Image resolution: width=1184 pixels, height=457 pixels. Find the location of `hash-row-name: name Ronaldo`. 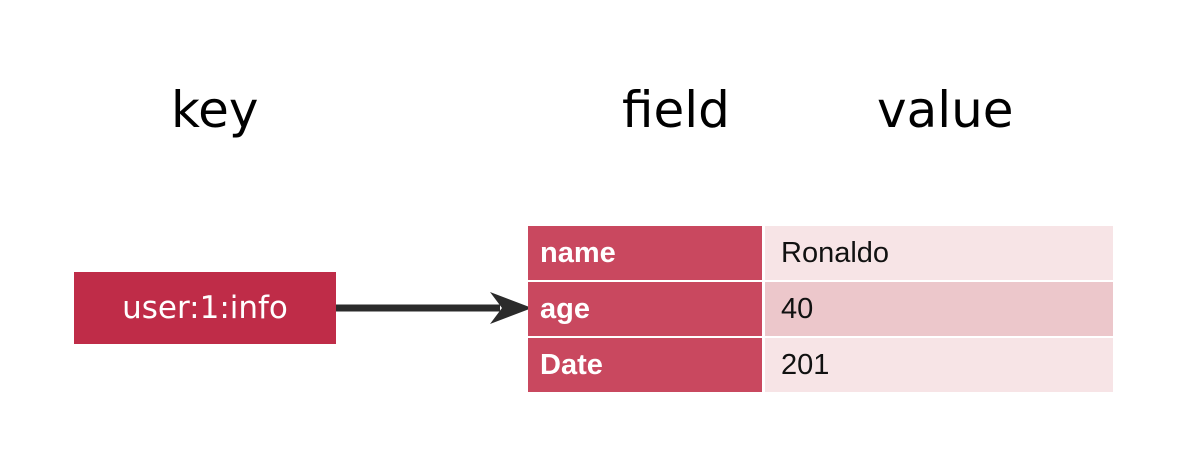

hash-row-name: name Ronaldo is located at coordinates (820, 253).